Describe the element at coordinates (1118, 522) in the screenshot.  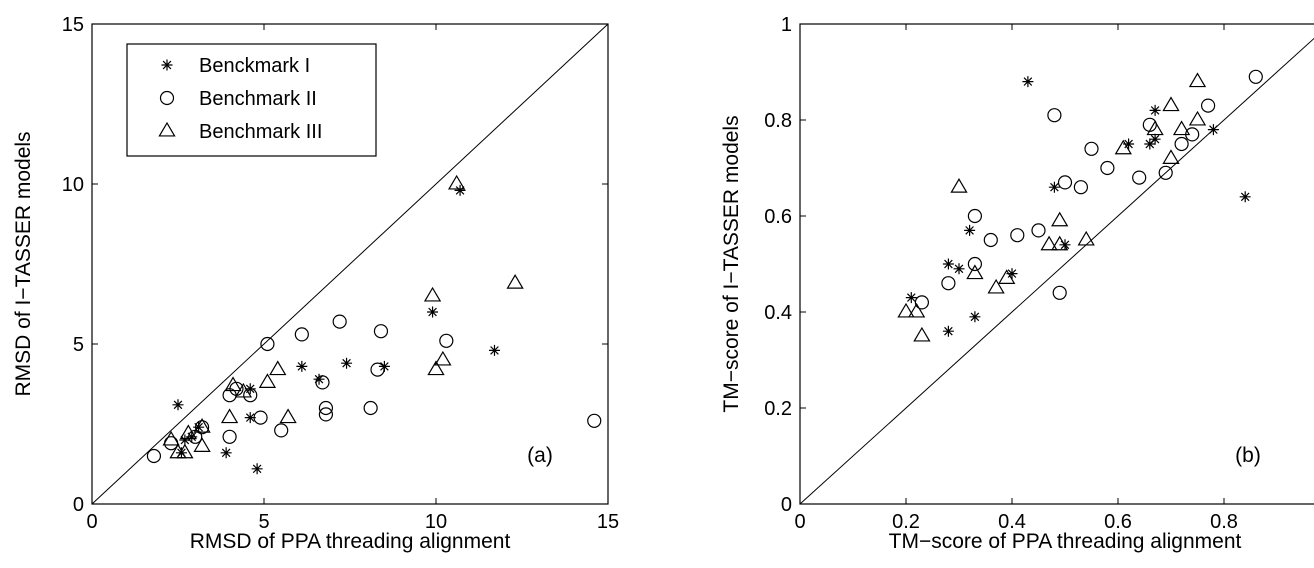
I see `x-tick-label: 0.6` at that location.